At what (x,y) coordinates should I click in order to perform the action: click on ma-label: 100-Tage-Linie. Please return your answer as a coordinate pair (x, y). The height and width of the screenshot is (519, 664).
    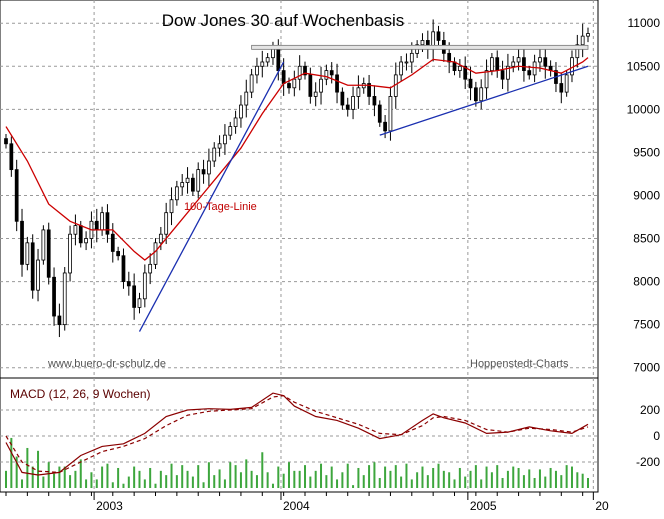
    Looking at the image, I should click on (220, 207).